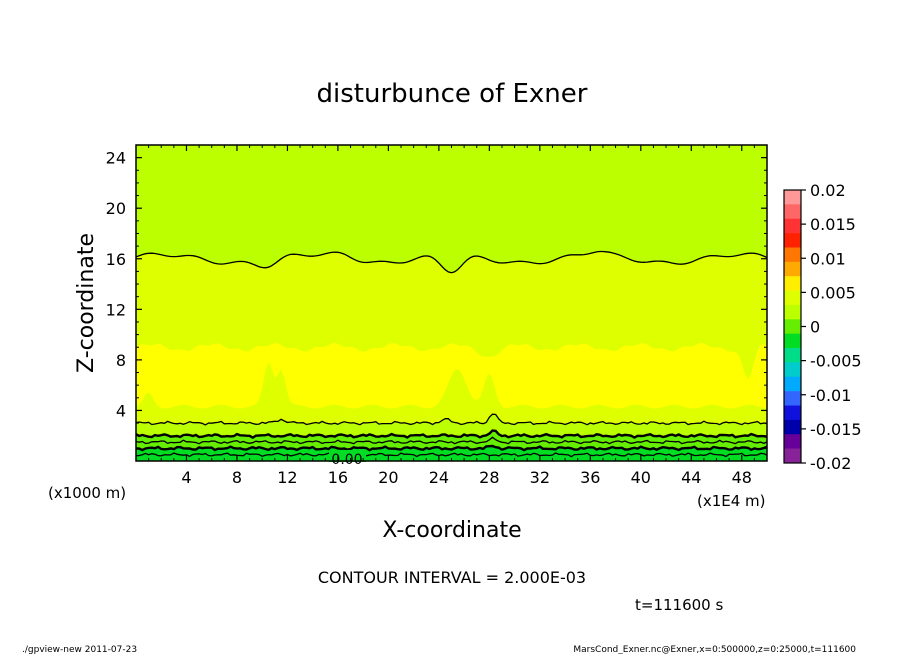  What do you see at coordinates (451, 375) in the screenshot?
I see `region-inner-field` at bounding box center [451, 375].